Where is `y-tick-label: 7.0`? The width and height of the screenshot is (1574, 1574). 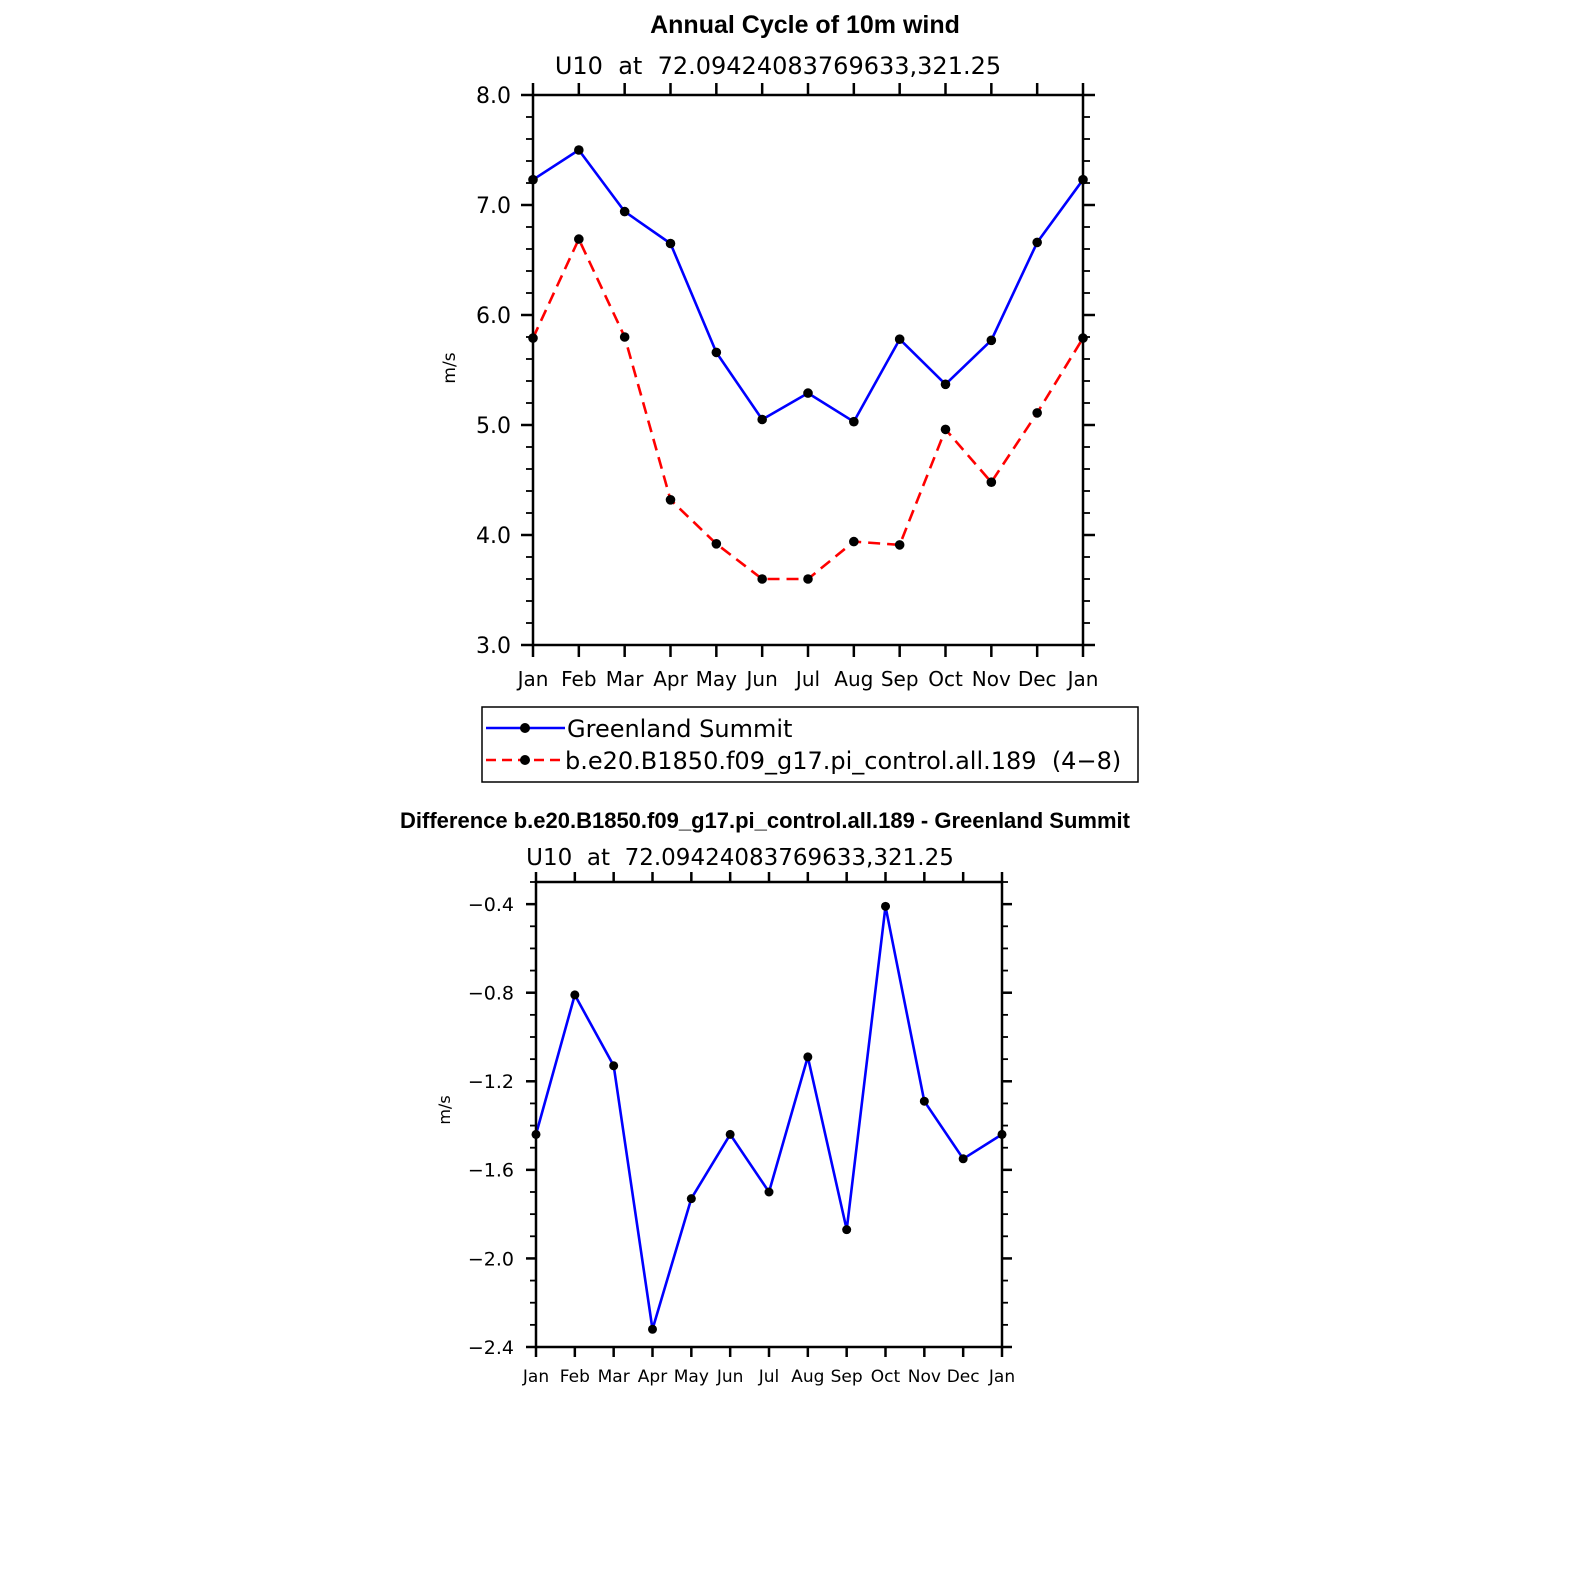 y-tick-label: 7.0 is located at coordinates (493, 206).